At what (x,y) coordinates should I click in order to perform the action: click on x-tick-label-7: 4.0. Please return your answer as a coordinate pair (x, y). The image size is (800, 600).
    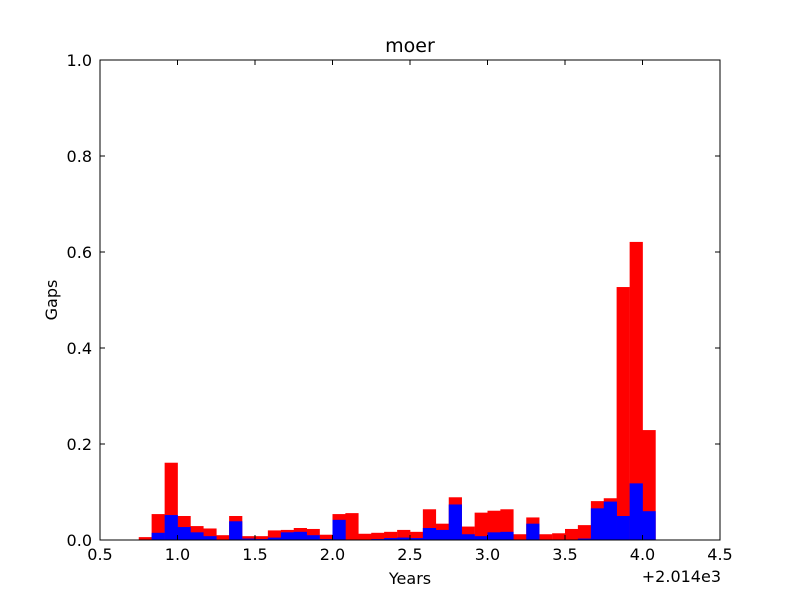
    Looking at the image, I should click on (642, 554).